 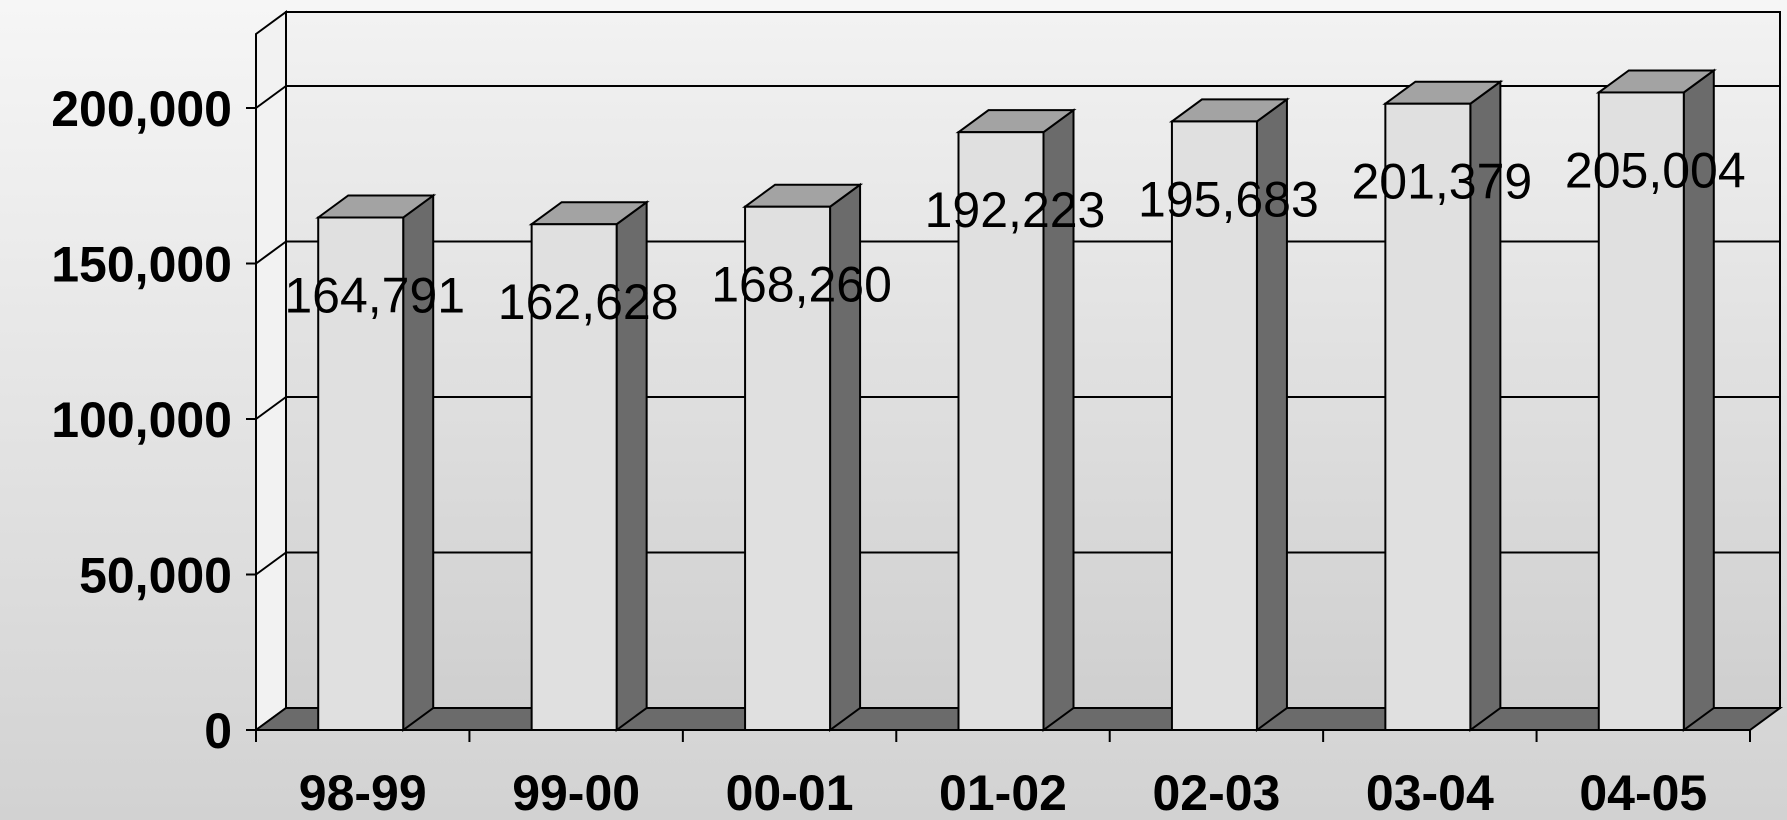 What do you see at coordinates (1430, 792) in the screenshot?
I see `x-tick-label: 03-04` at bounding box center [1430, 792].